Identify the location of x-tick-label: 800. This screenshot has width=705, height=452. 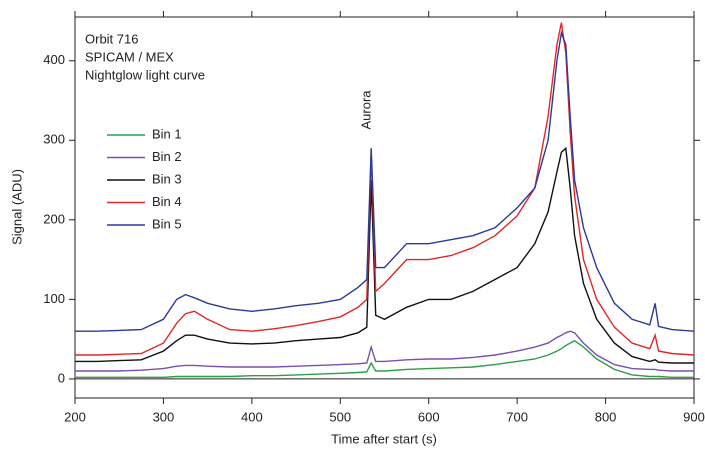
(606, 416).